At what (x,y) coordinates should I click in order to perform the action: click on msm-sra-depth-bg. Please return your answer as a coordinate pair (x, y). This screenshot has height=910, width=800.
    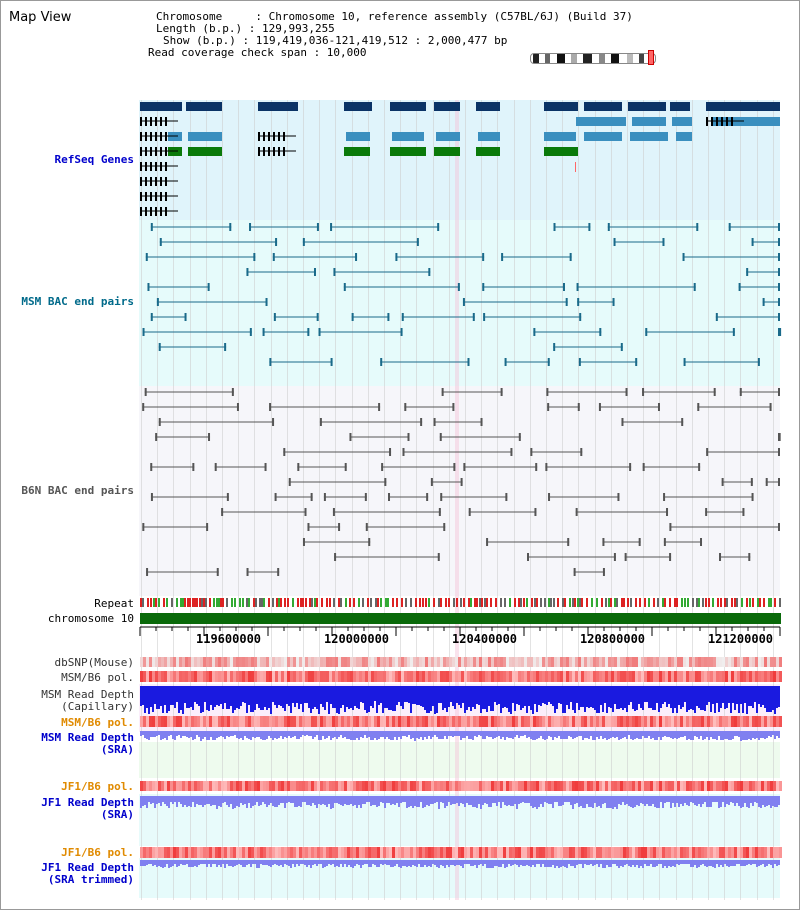
    Looking at the image, I should click on (459, 760).